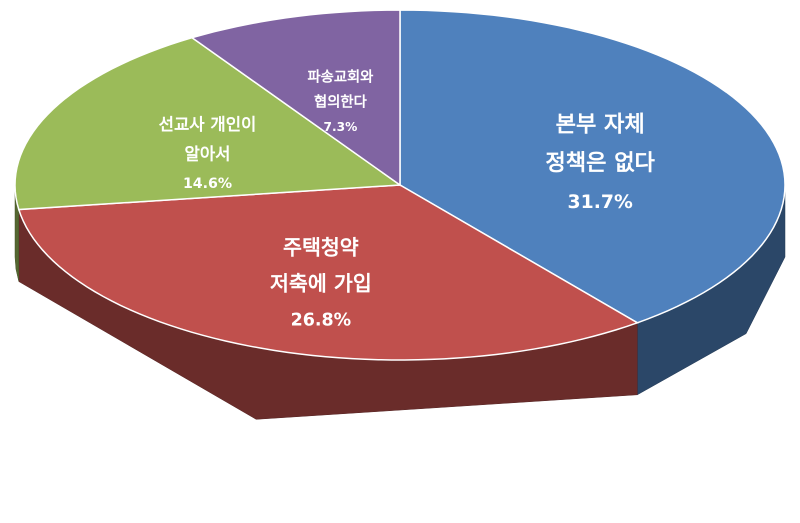 The height and width of the screenshot is (523, 800). I want to click on category-label: 본부 자체, so click(600, 124).